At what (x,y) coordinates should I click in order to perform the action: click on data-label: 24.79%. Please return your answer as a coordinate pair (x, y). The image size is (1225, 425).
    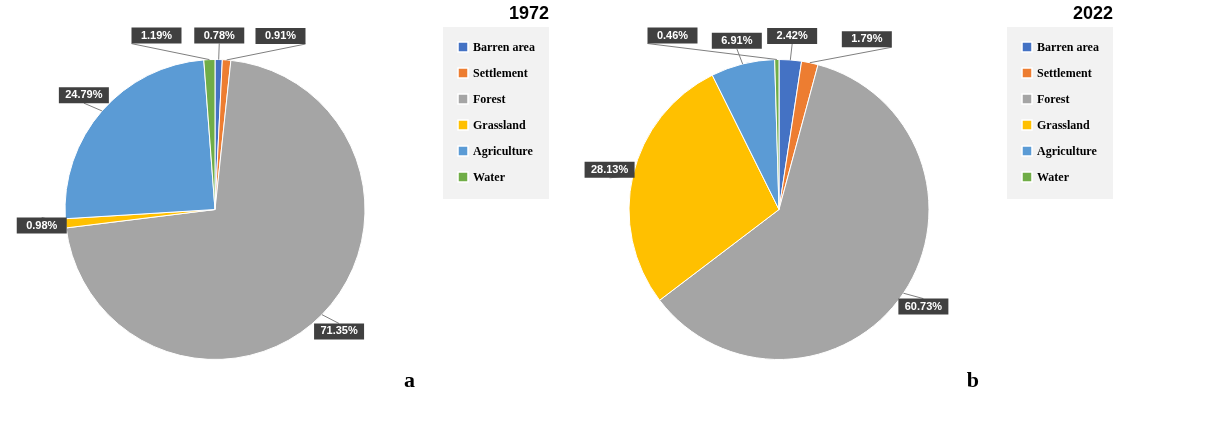
    Looking at the image, I should click on (84, 94).